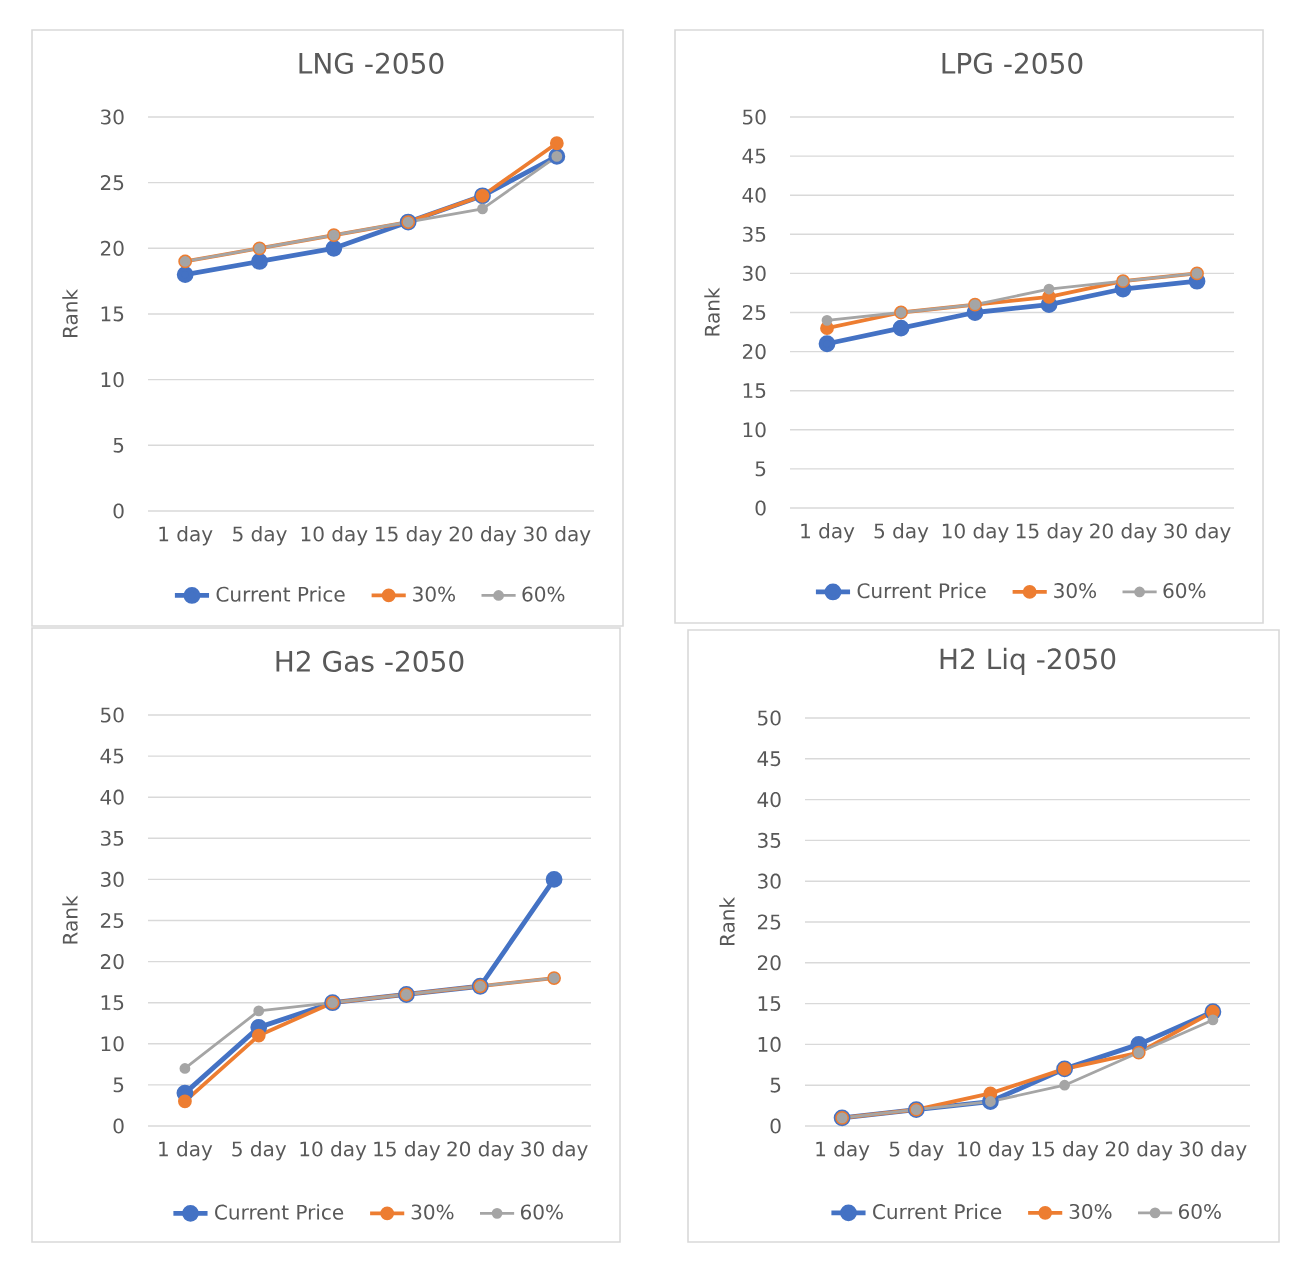  What do you see at coordinates (371, 63) in the screenshot?
I see `chart-title: LNG -2050` at bounding box center [371, 63].